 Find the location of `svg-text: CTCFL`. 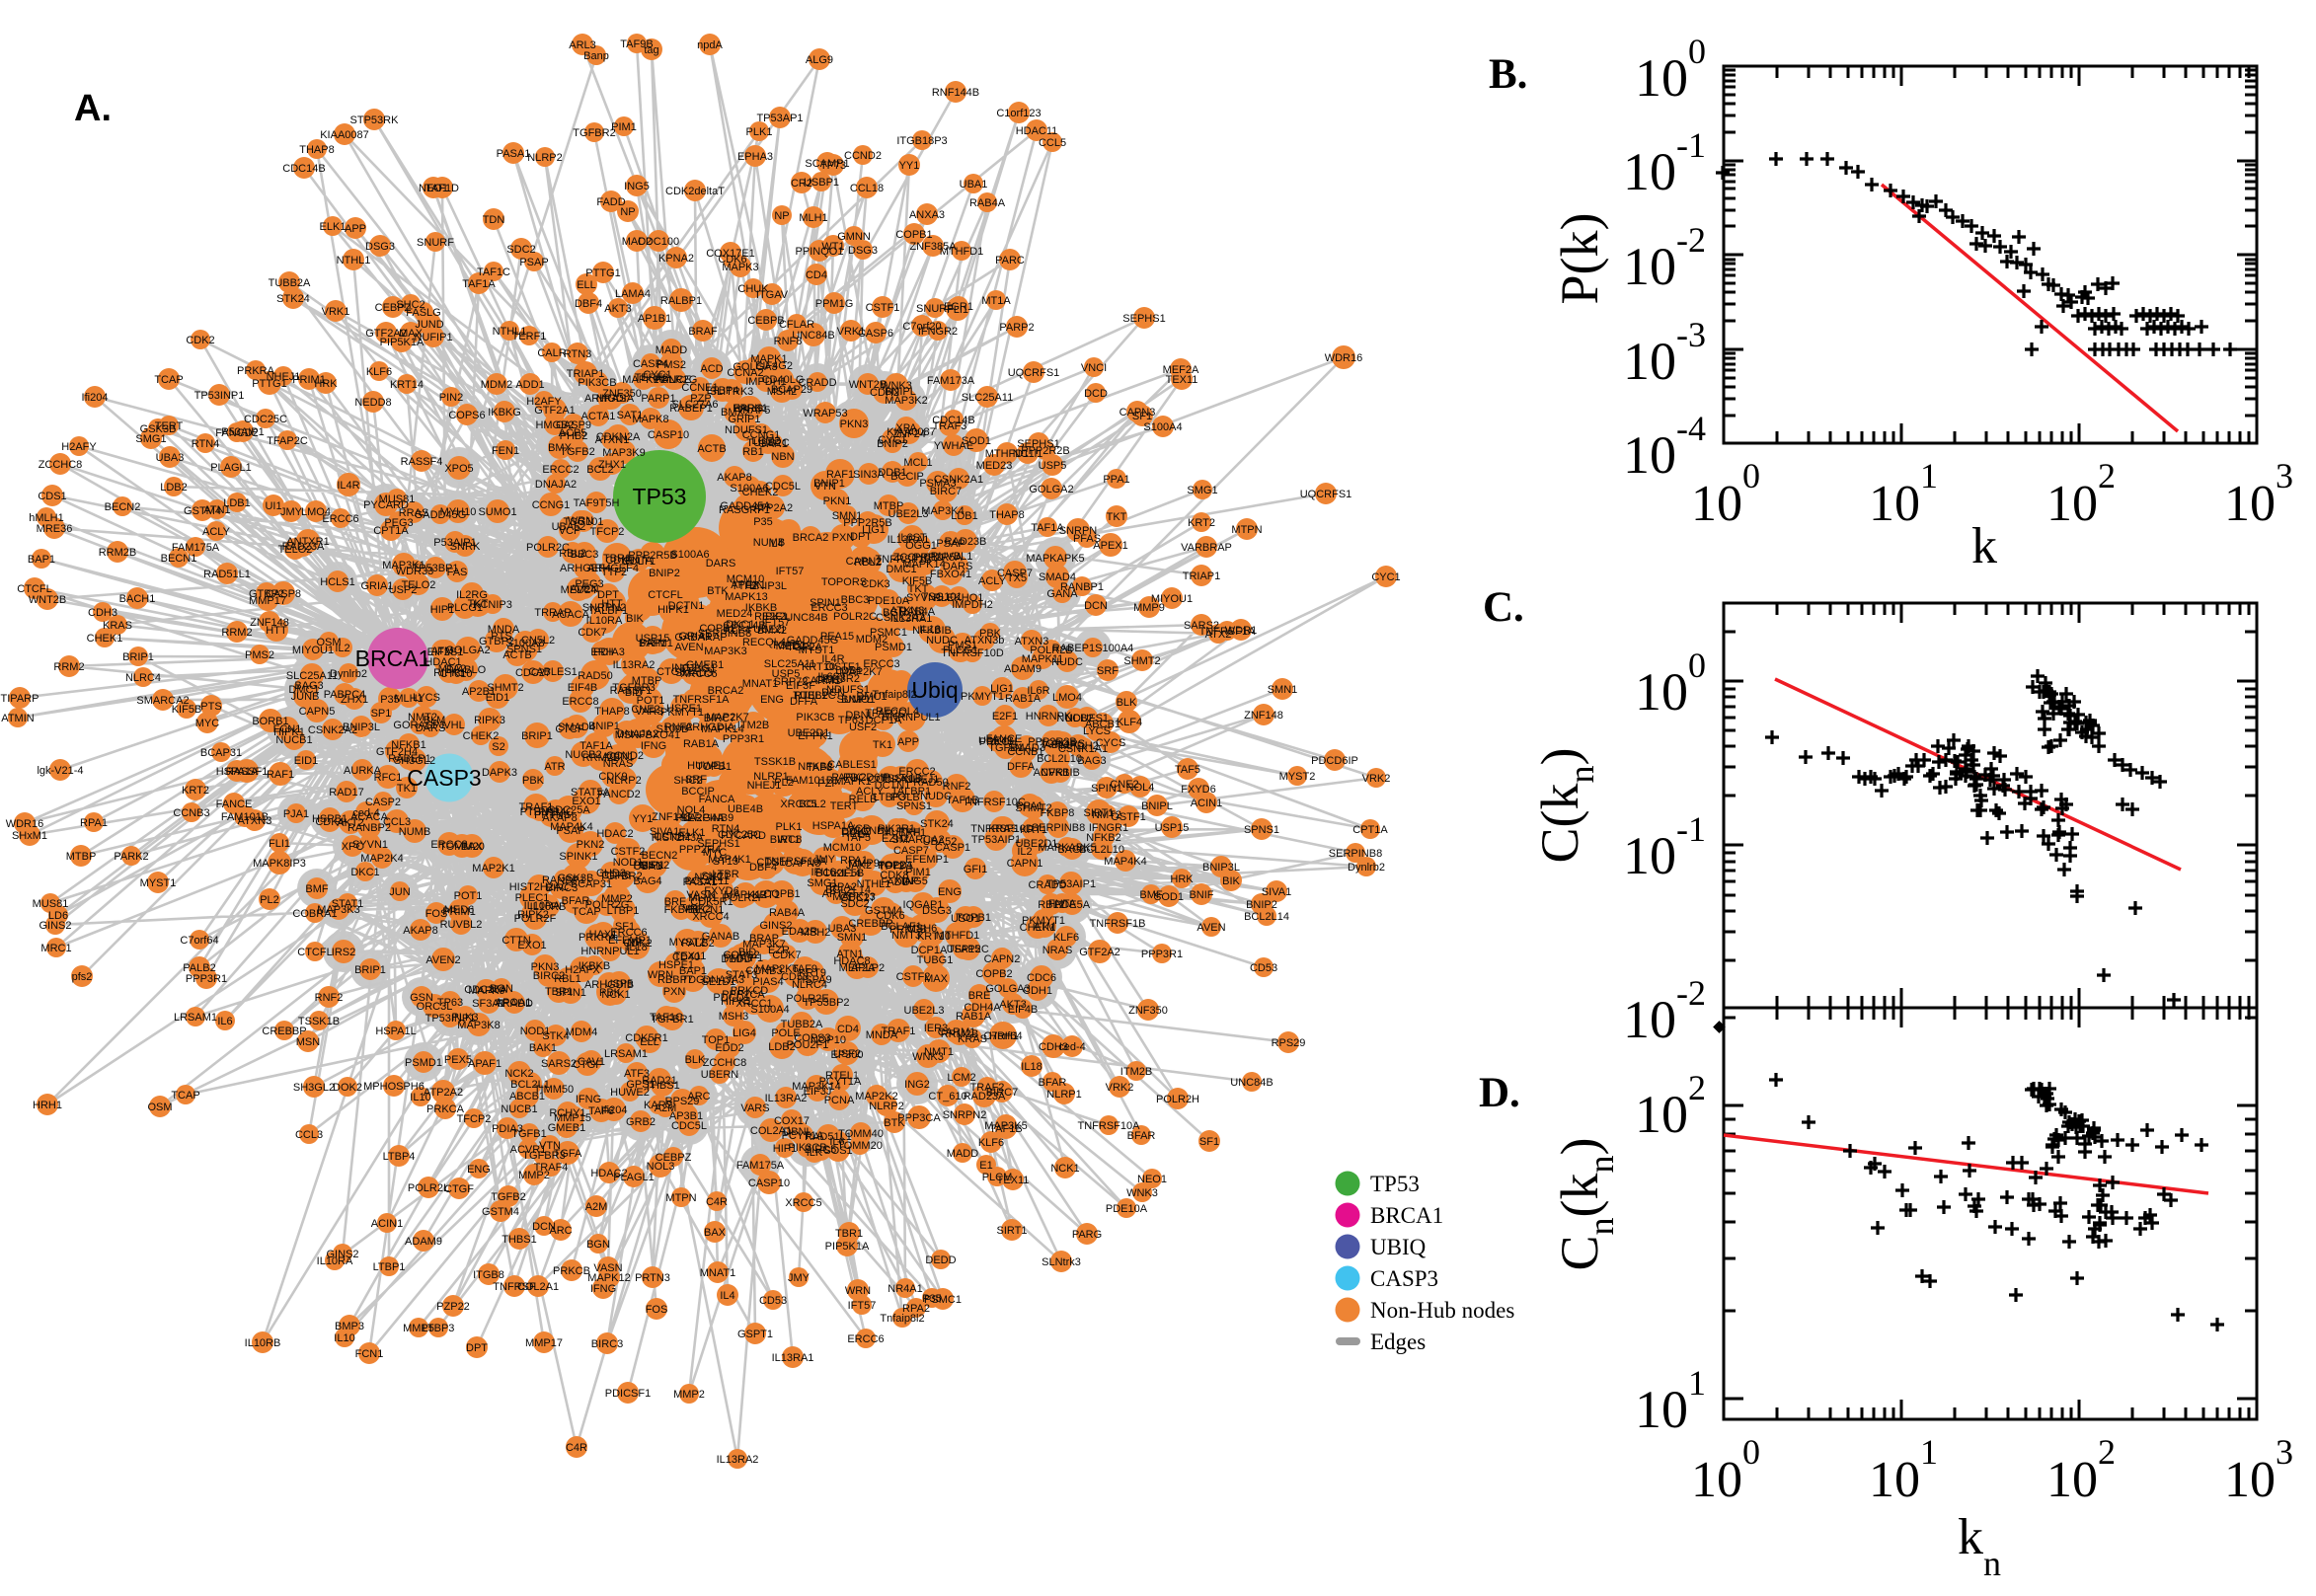

svg-text: CTCFL is located at coordinates (314, 952).